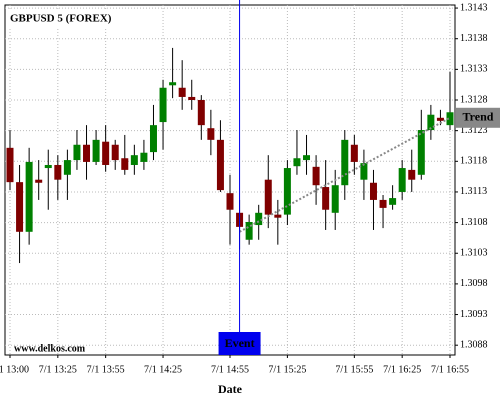 The width and height of the screenshot is (500, 400). What do you see at coordinates (474, 69) in the screenshot?
I see `y-tick-label: 1.3133` at bounding box center [474, 69].